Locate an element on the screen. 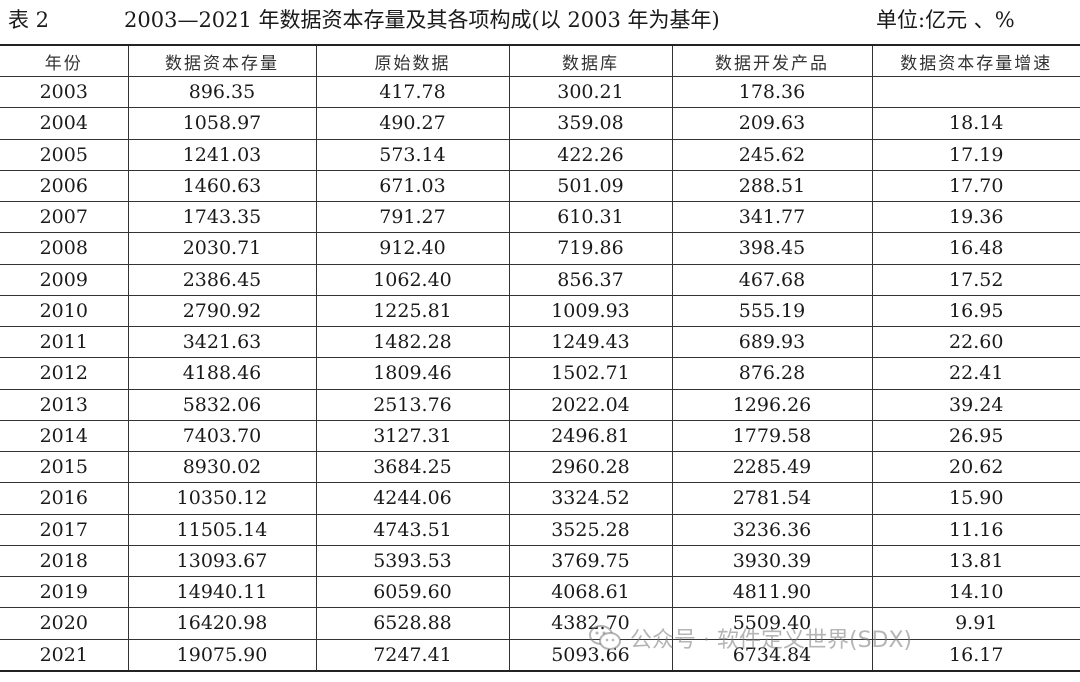 The width and height of the screenshot is (1080, 682). value-cell: 22.41 is located at coordinates (975, 373).